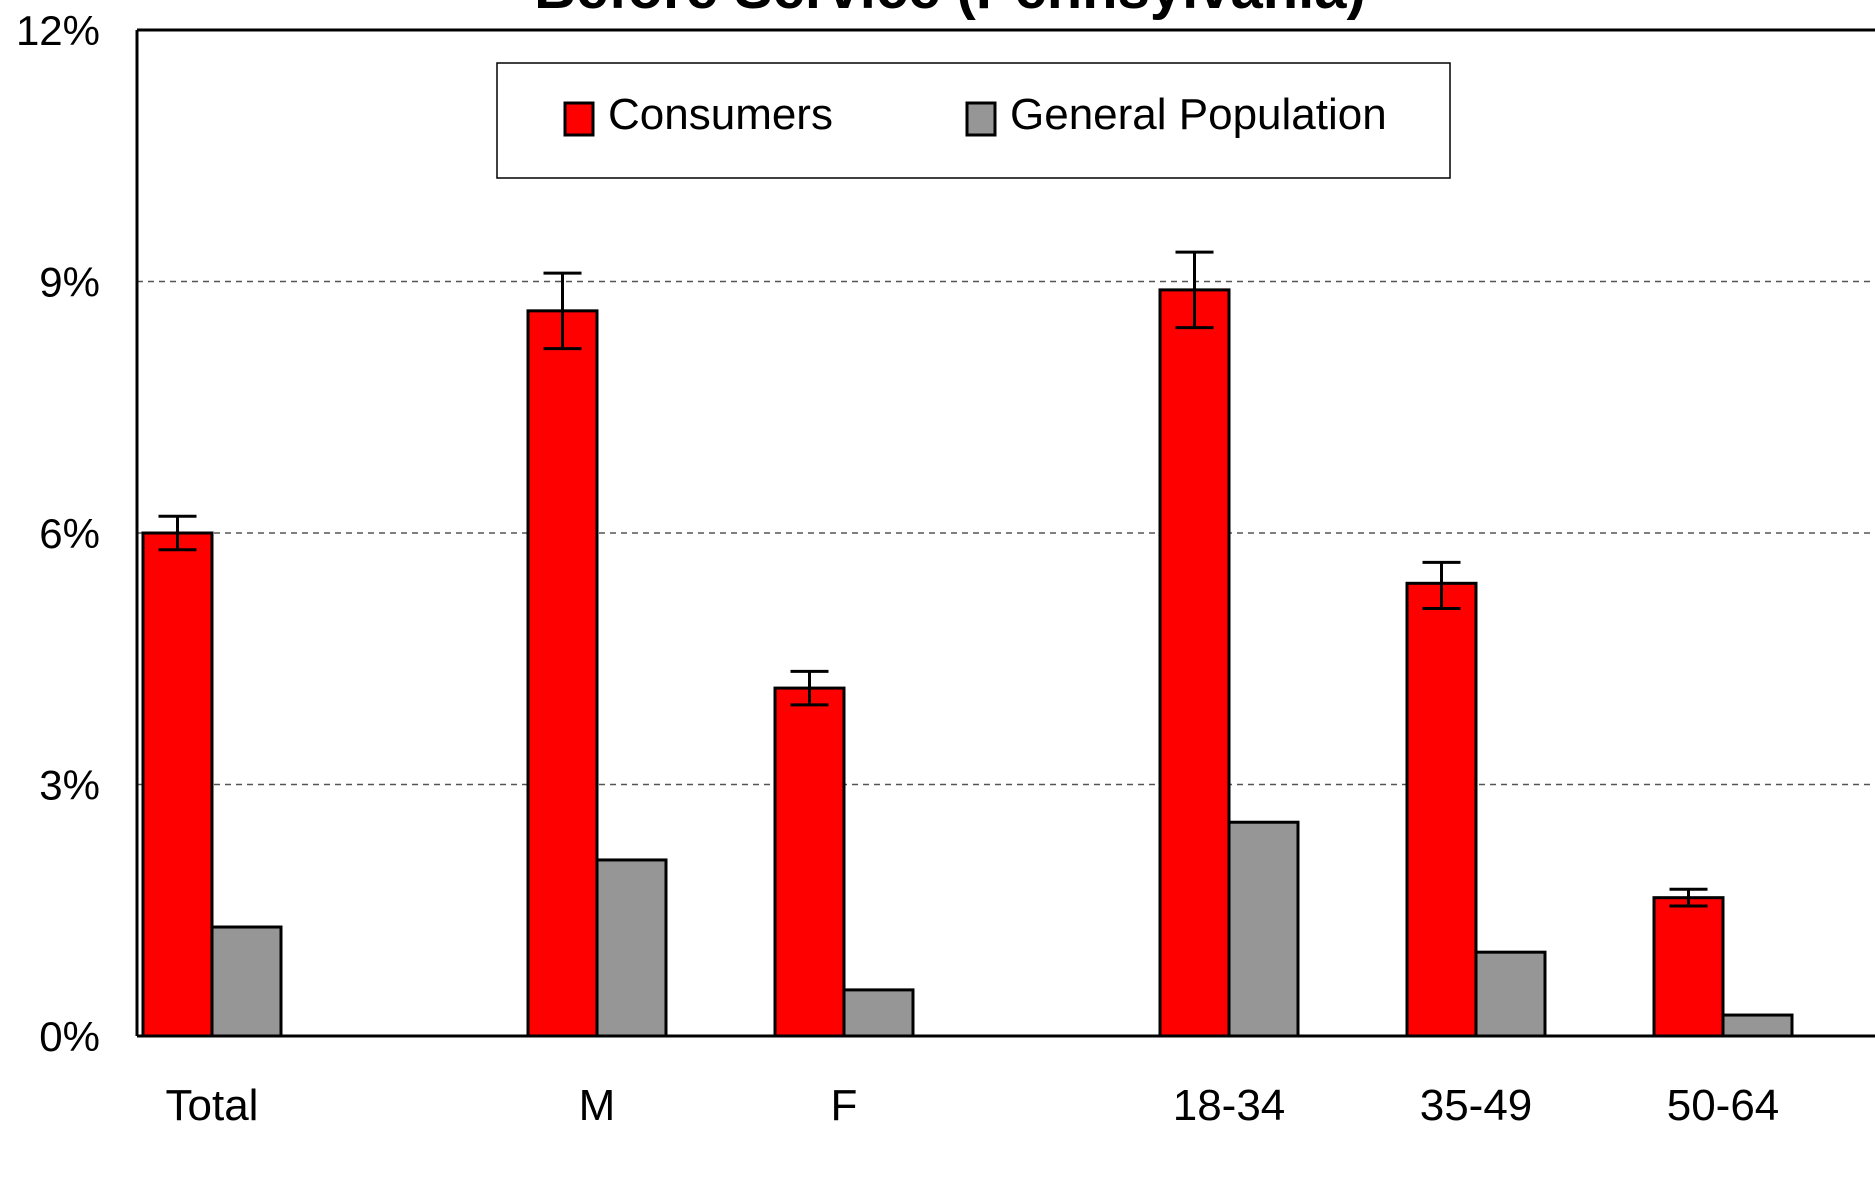 Image resolution: width=1875 pixels, height=1191 pixels. I want to click on x-category-label: 18-34, so click(1229, 1105).